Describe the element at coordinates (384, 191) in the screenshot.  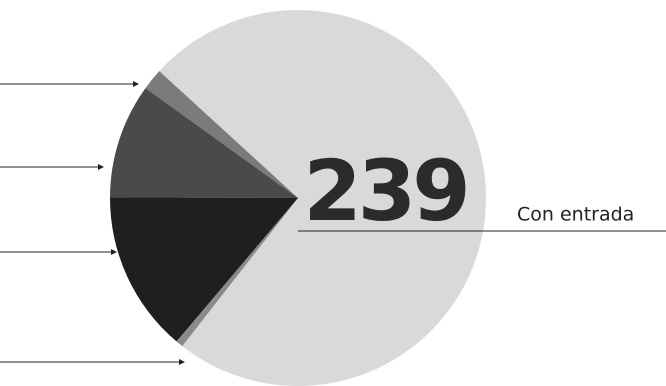
I see `big-number: 239` at that location.